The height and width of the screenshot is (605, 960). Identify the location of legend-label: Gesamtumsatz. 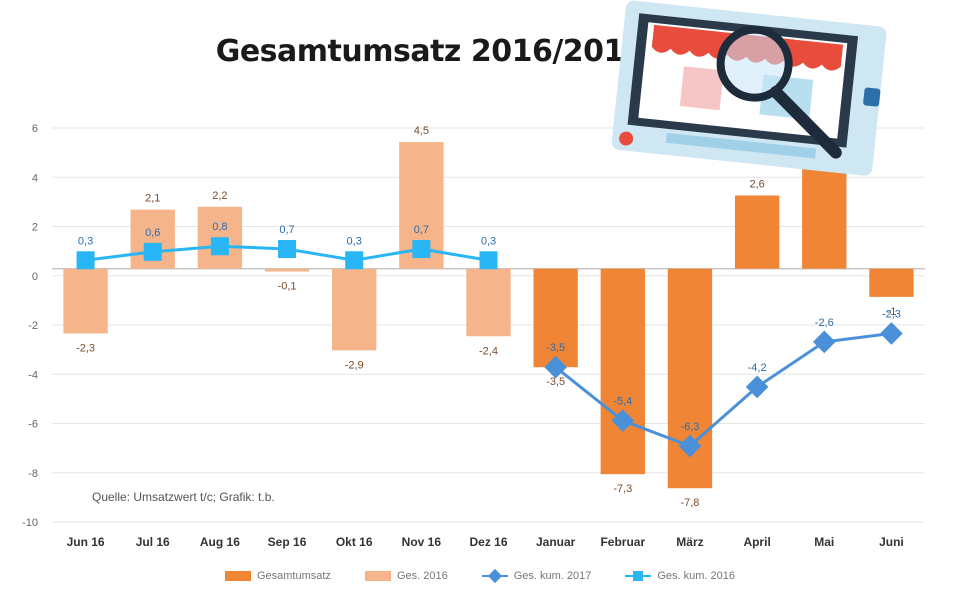
(293, 576).